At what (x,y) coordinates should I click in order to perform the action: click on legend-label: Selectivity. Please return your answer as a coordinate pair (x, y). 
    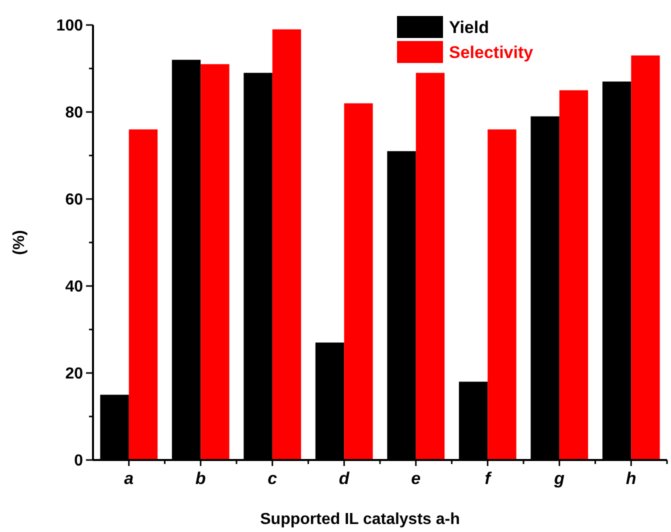
    Looking at the image, I should click on (491, 52).